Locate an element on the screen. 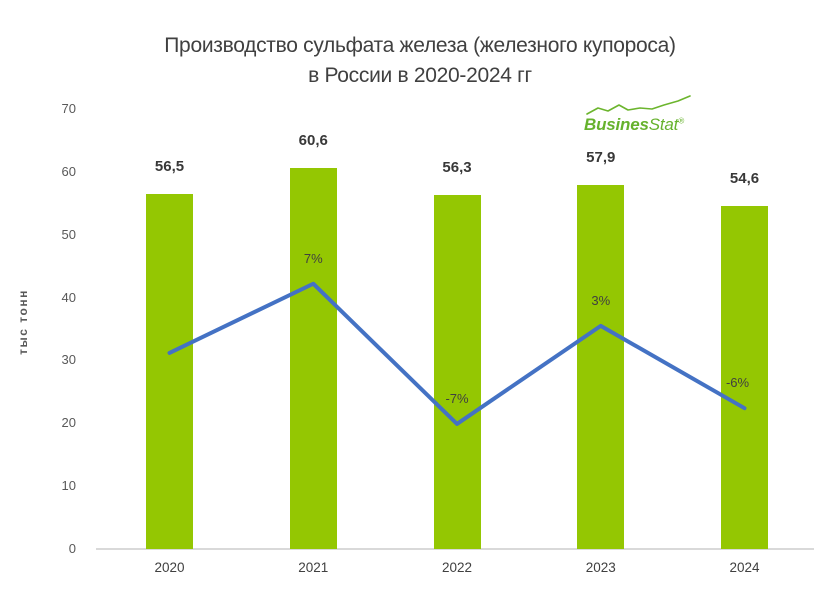  y-axis-tick-0: 0 is located at coordinates (72, 548).